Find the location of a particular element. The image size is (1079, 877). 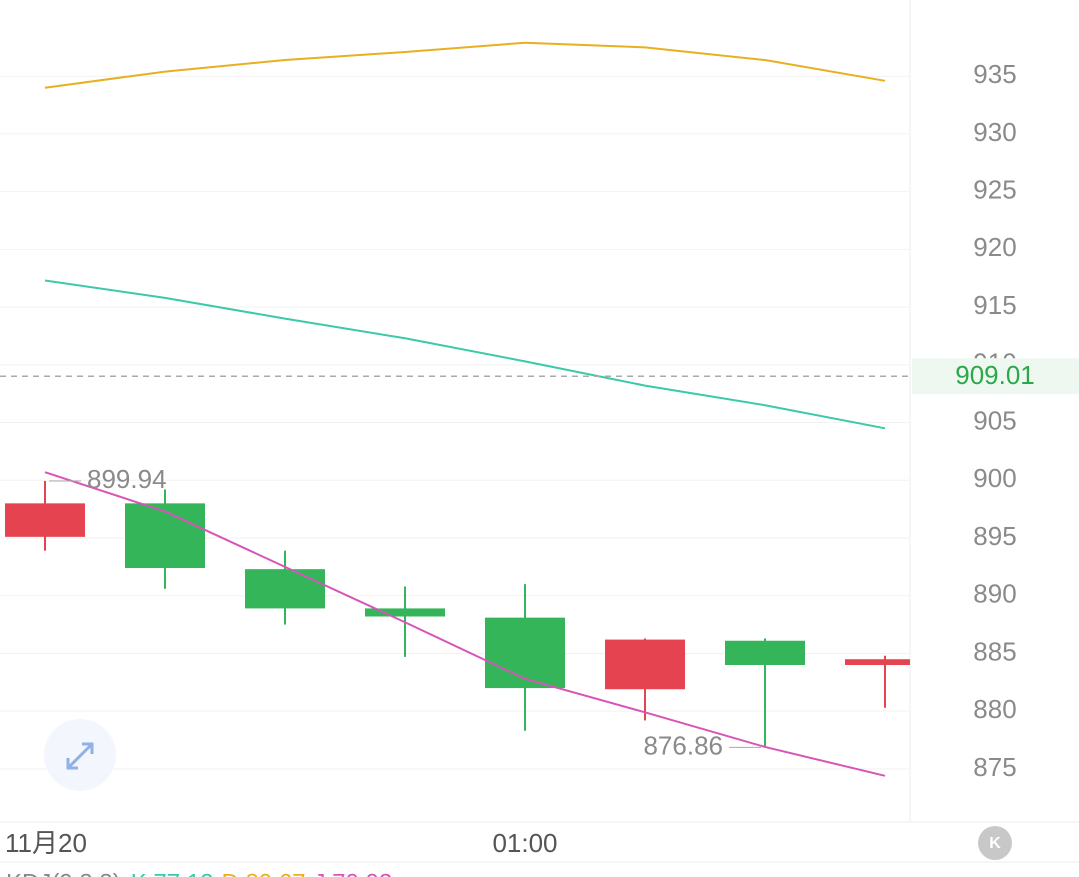

y-tick-label: 915 is located at coordinates (994, 305).